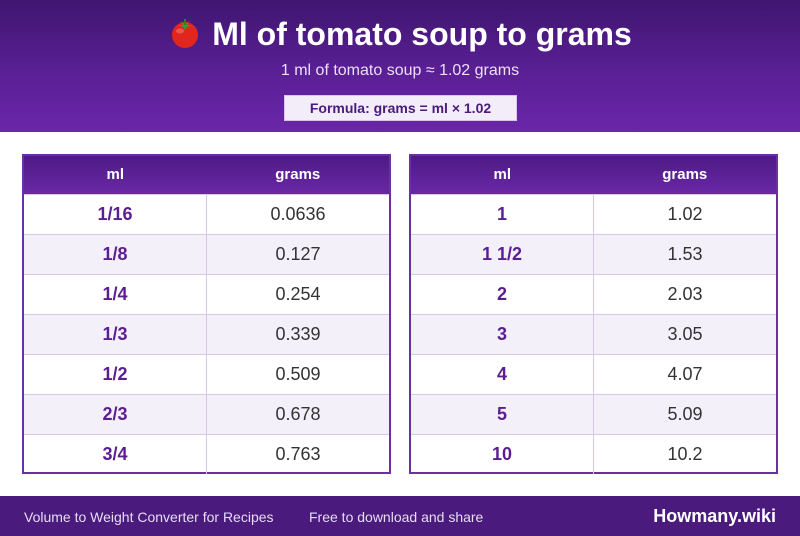 This screenshot has width=800, height=536. I want to click on table-row: 10 10.2, so click(593, 454).